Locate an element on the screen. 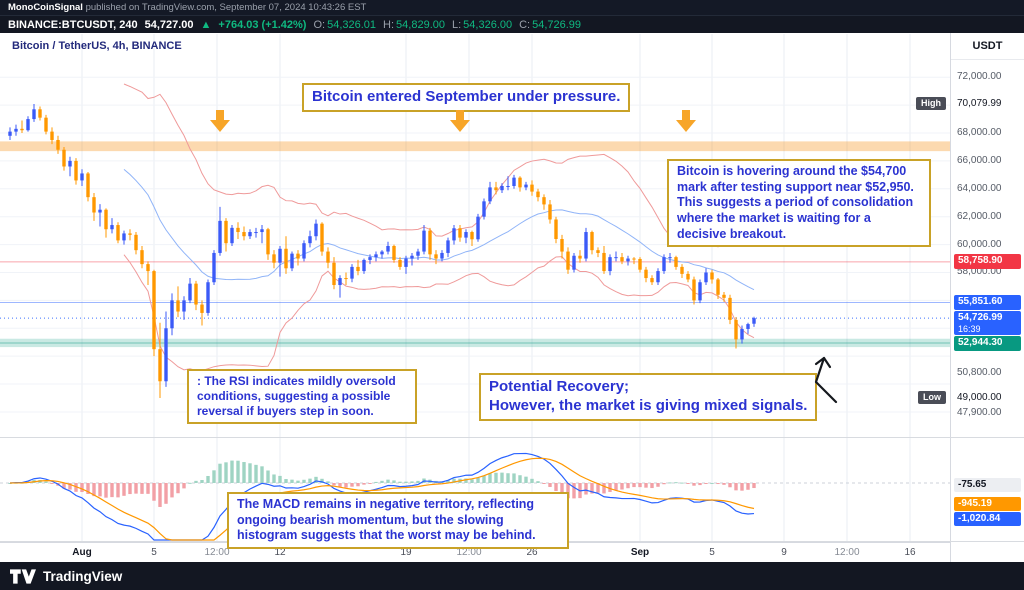  trend-arrow-drawing is located at coordinates (822, 377).